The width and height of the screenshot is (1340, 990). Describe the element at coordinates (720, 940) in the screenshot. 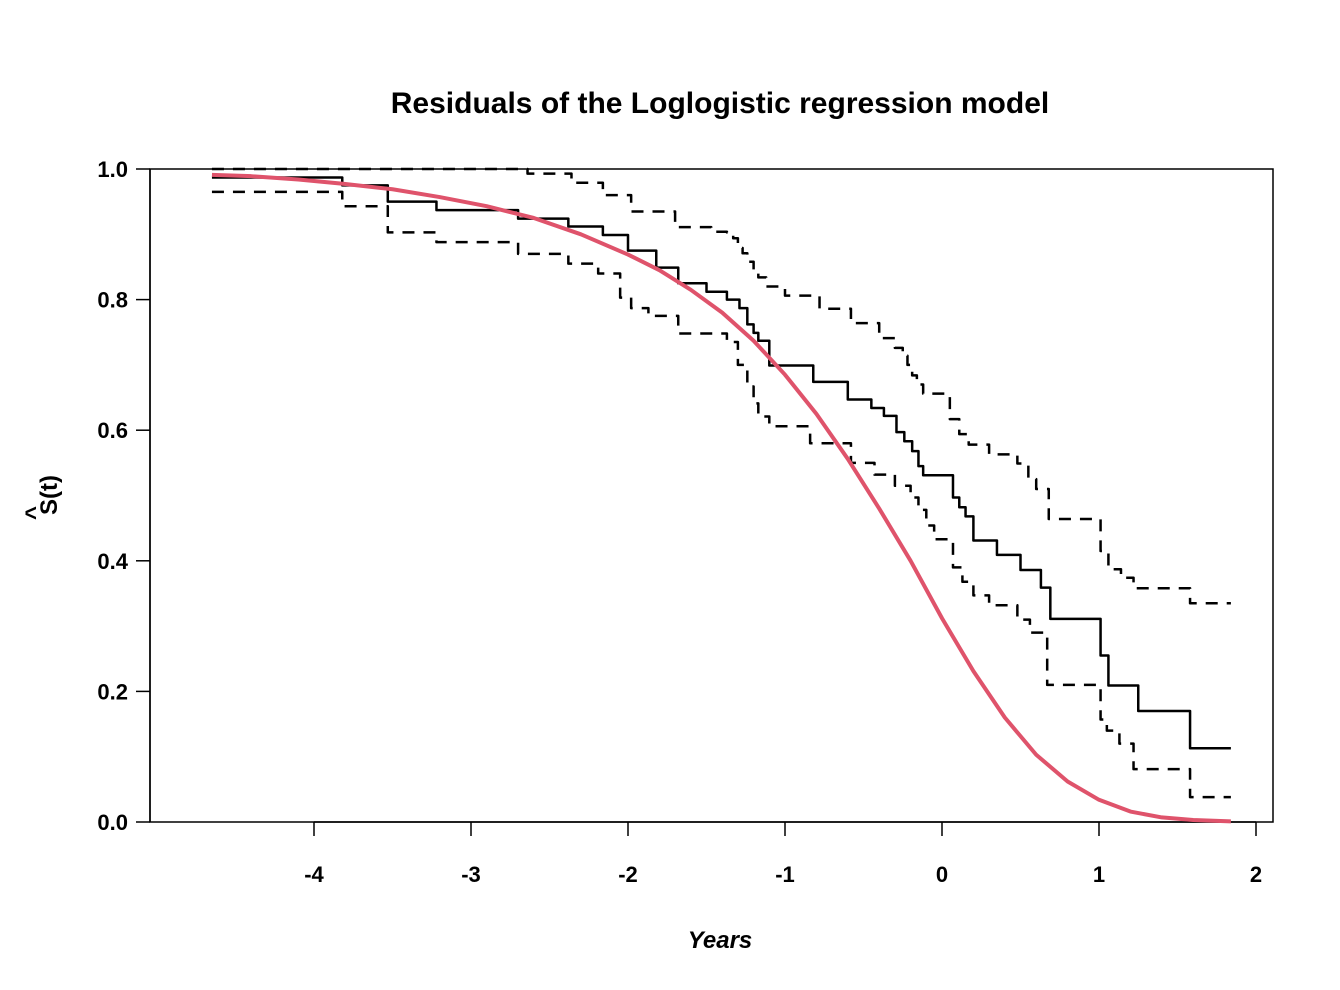

I see `x-axis-label: Years` at that location.